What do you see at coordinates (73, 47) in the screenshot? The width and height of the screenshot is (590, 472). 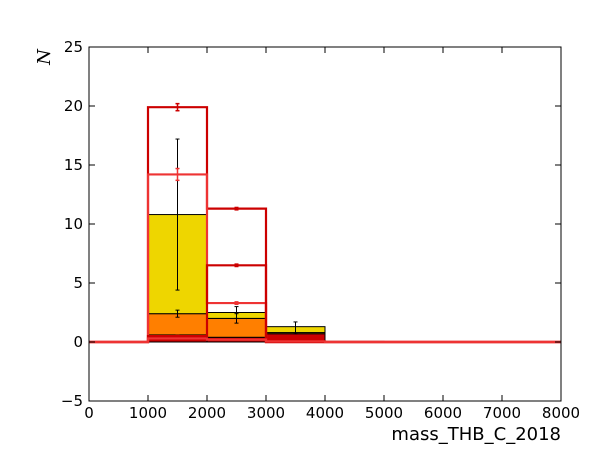 I see `y-tick-label-25: 25` at bounding box center [73, 47].